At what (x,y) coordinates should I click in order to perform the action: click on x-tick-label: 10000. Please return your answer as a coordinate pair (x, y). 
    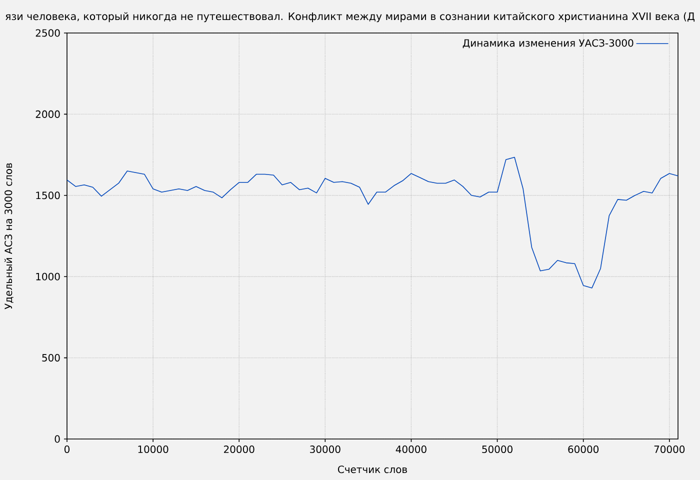
    Looking at the image, I should click on (153, 450).